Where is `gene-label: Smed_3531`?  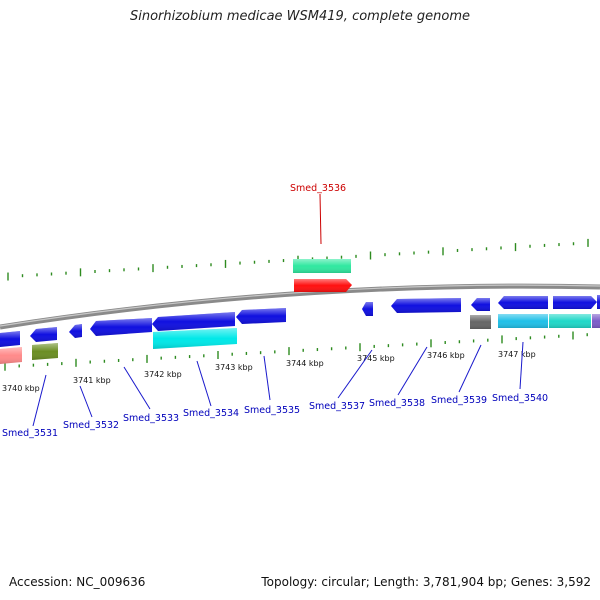
gene-label: Smed_3531 is located at coordinates (30, 433).